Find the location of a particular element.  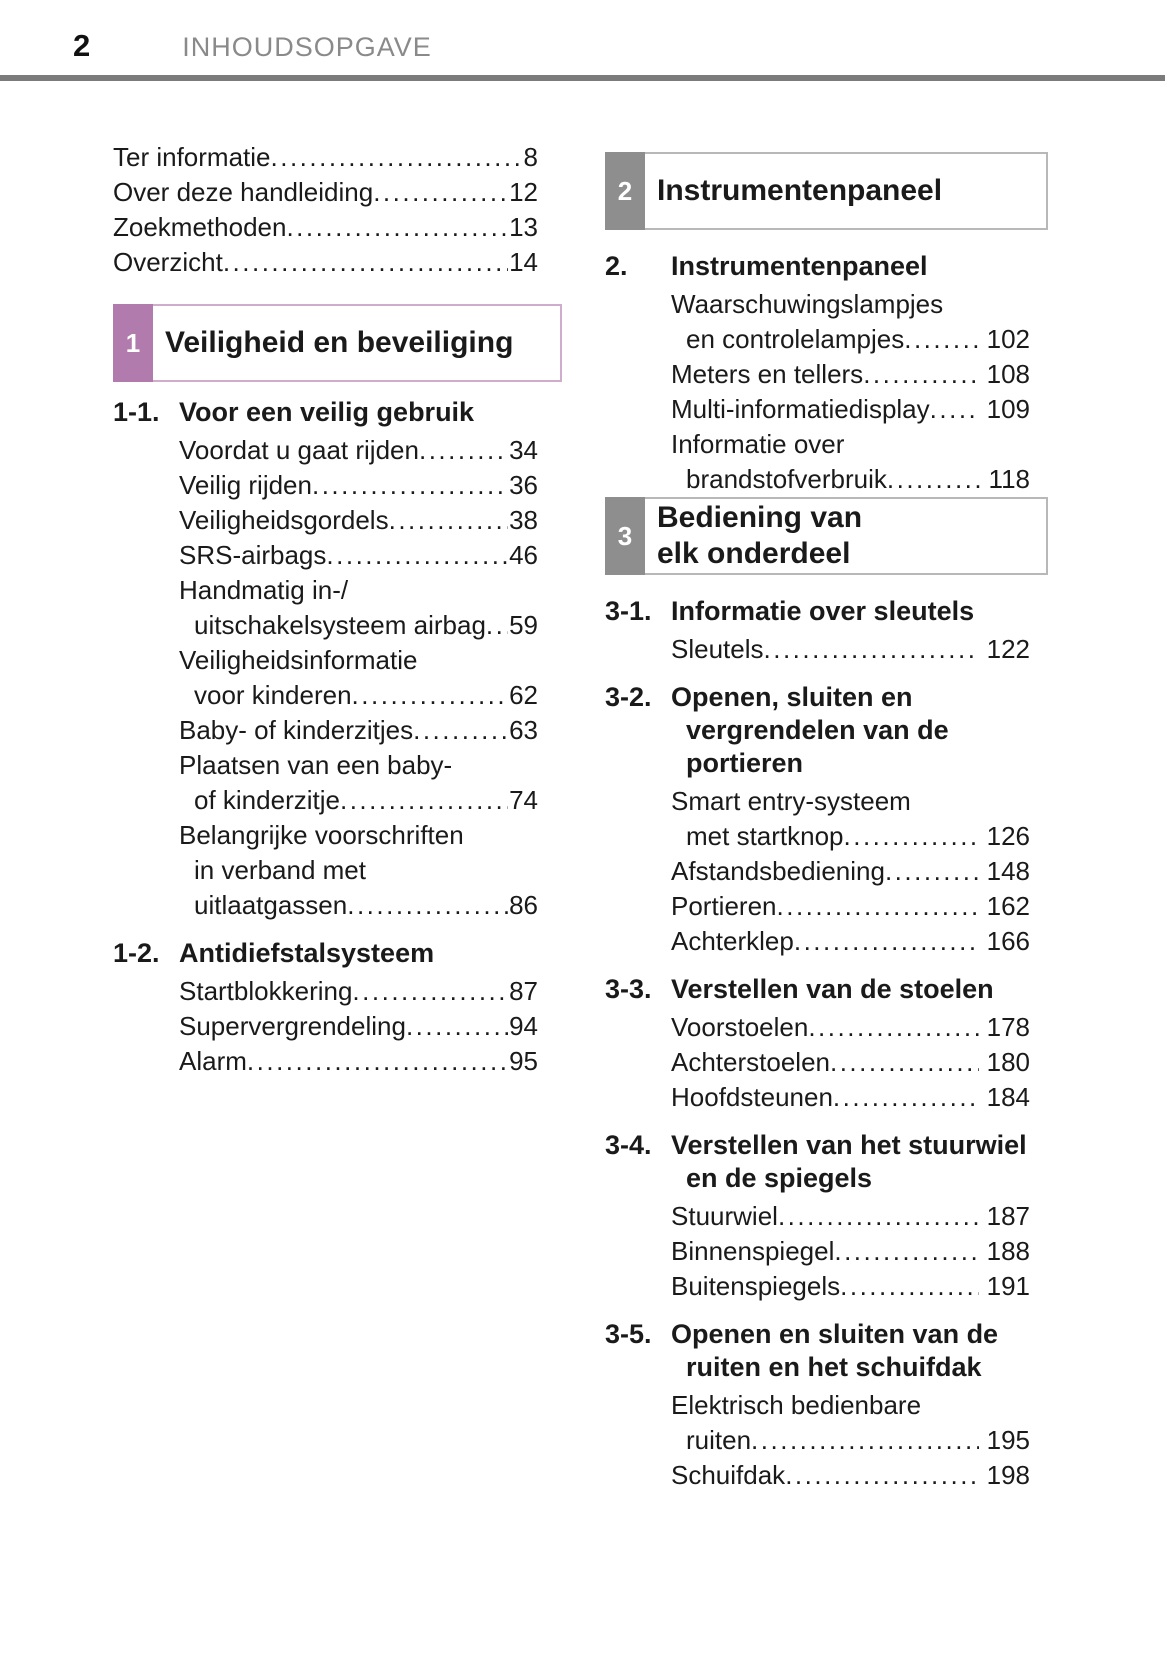

section-title-line: Instrumentenpaneel is located at coordinates (799, 266).